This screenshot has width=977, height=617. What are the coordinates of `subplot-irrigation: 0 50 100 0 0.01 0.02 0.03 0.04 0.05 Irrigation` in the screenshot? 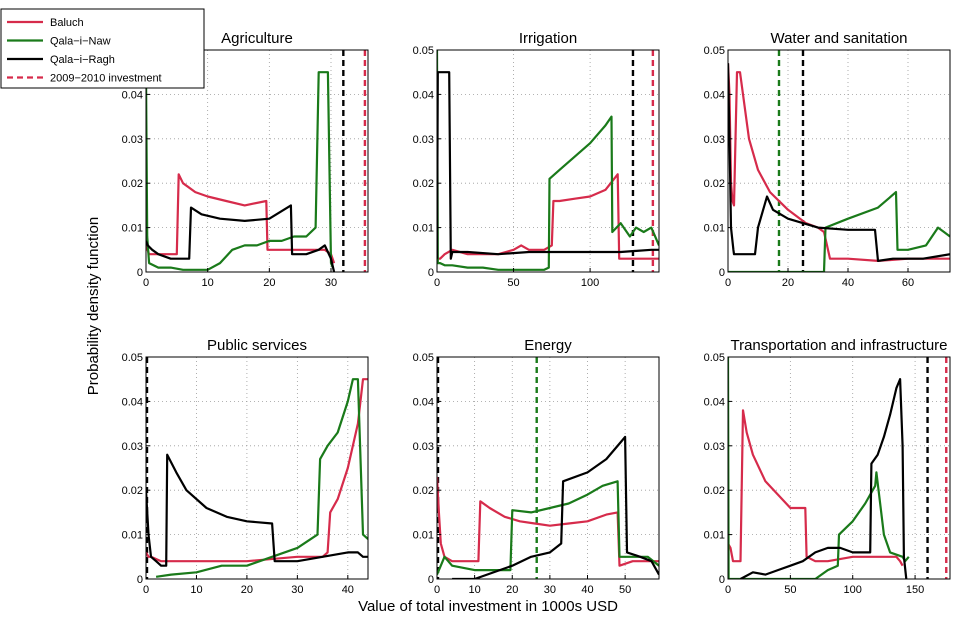 It's located at (536, 159).